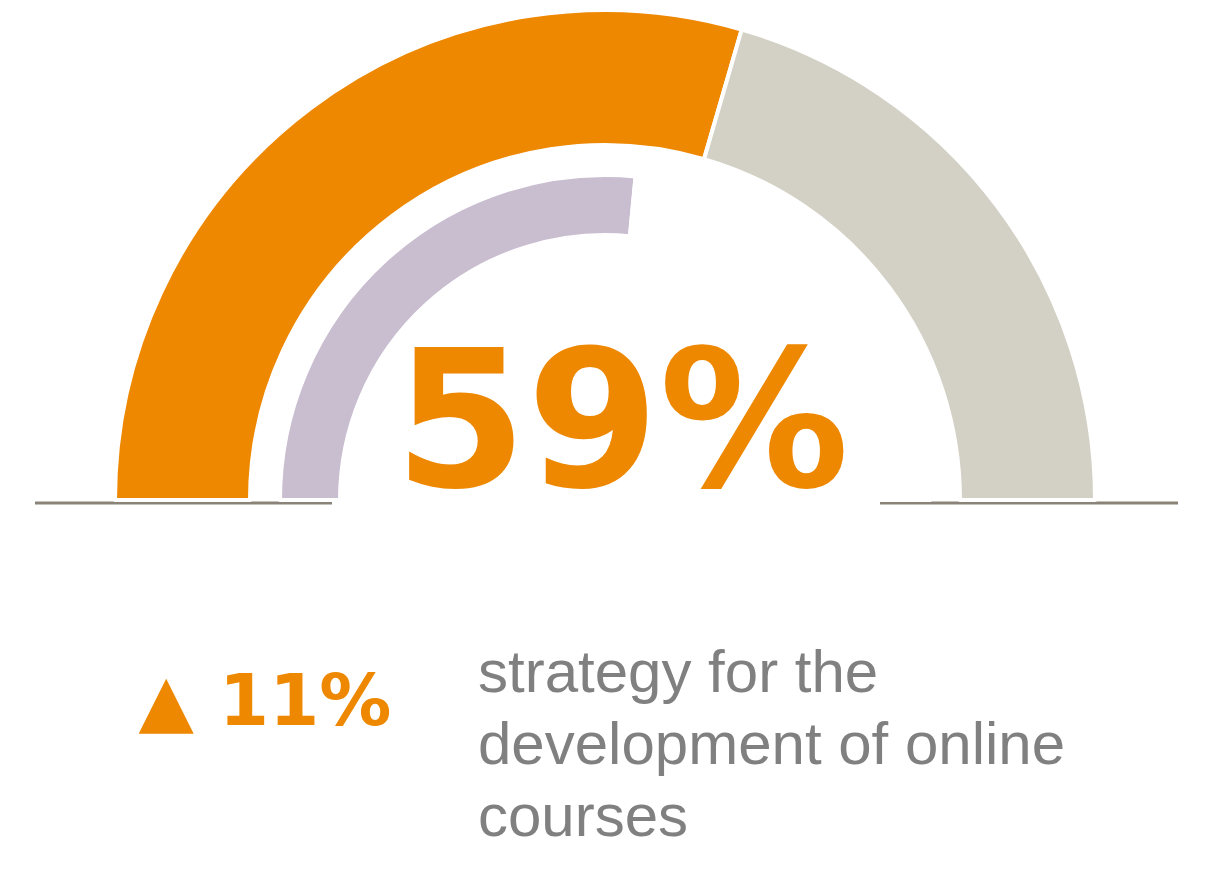 This screenshot has height=880, width=1219. Describe the element at coordinates (265, 700) in the screenshot. I see `text: ▲ 11%` at that location.